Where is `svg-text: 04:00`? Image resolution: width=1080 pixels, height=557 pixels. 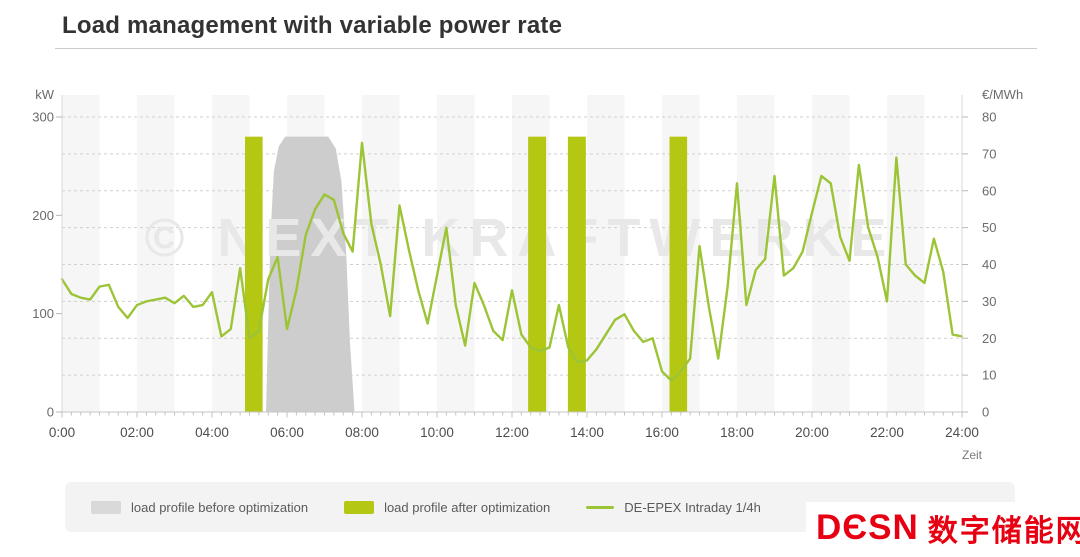 svg-text: 04:00 is located at coordinates (212, 432).